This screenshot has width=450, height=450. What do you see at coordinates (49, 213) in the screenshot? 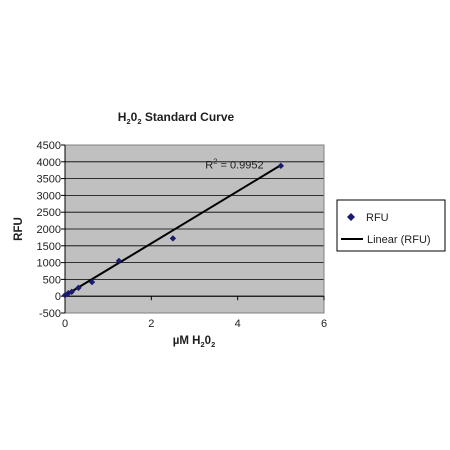
I see `y-tick-label: 2500` at bounding box center [49, 213].